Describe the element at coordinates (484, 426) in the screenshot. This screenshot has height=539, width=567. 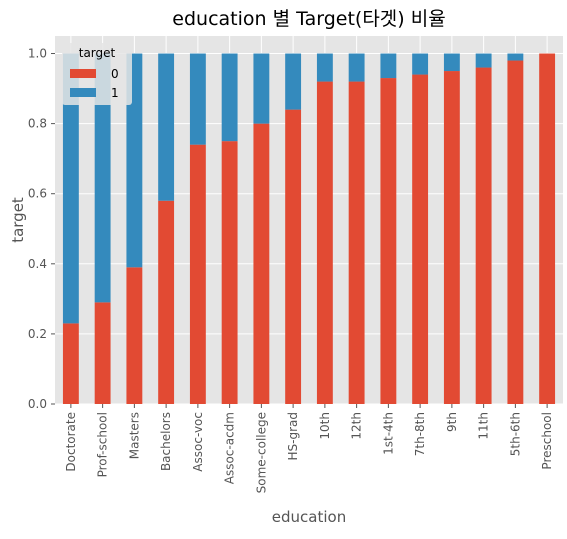
I see `x-tick-label: 11th` at that location.